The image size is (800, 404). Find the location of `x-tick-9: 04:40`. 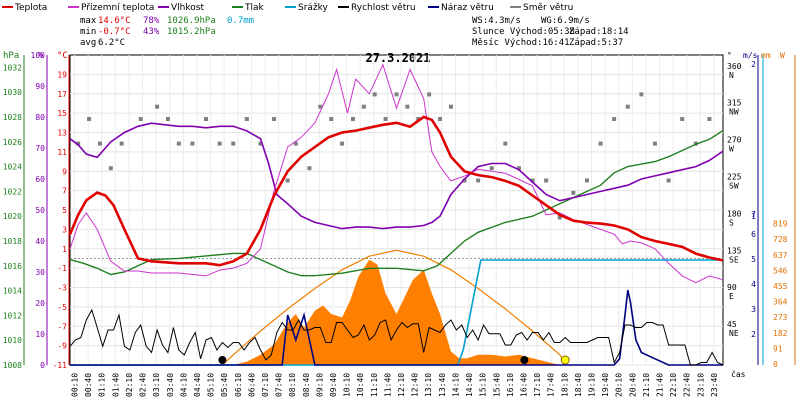

x-tick-9: 04:40 is located at coordinates (197, 385).